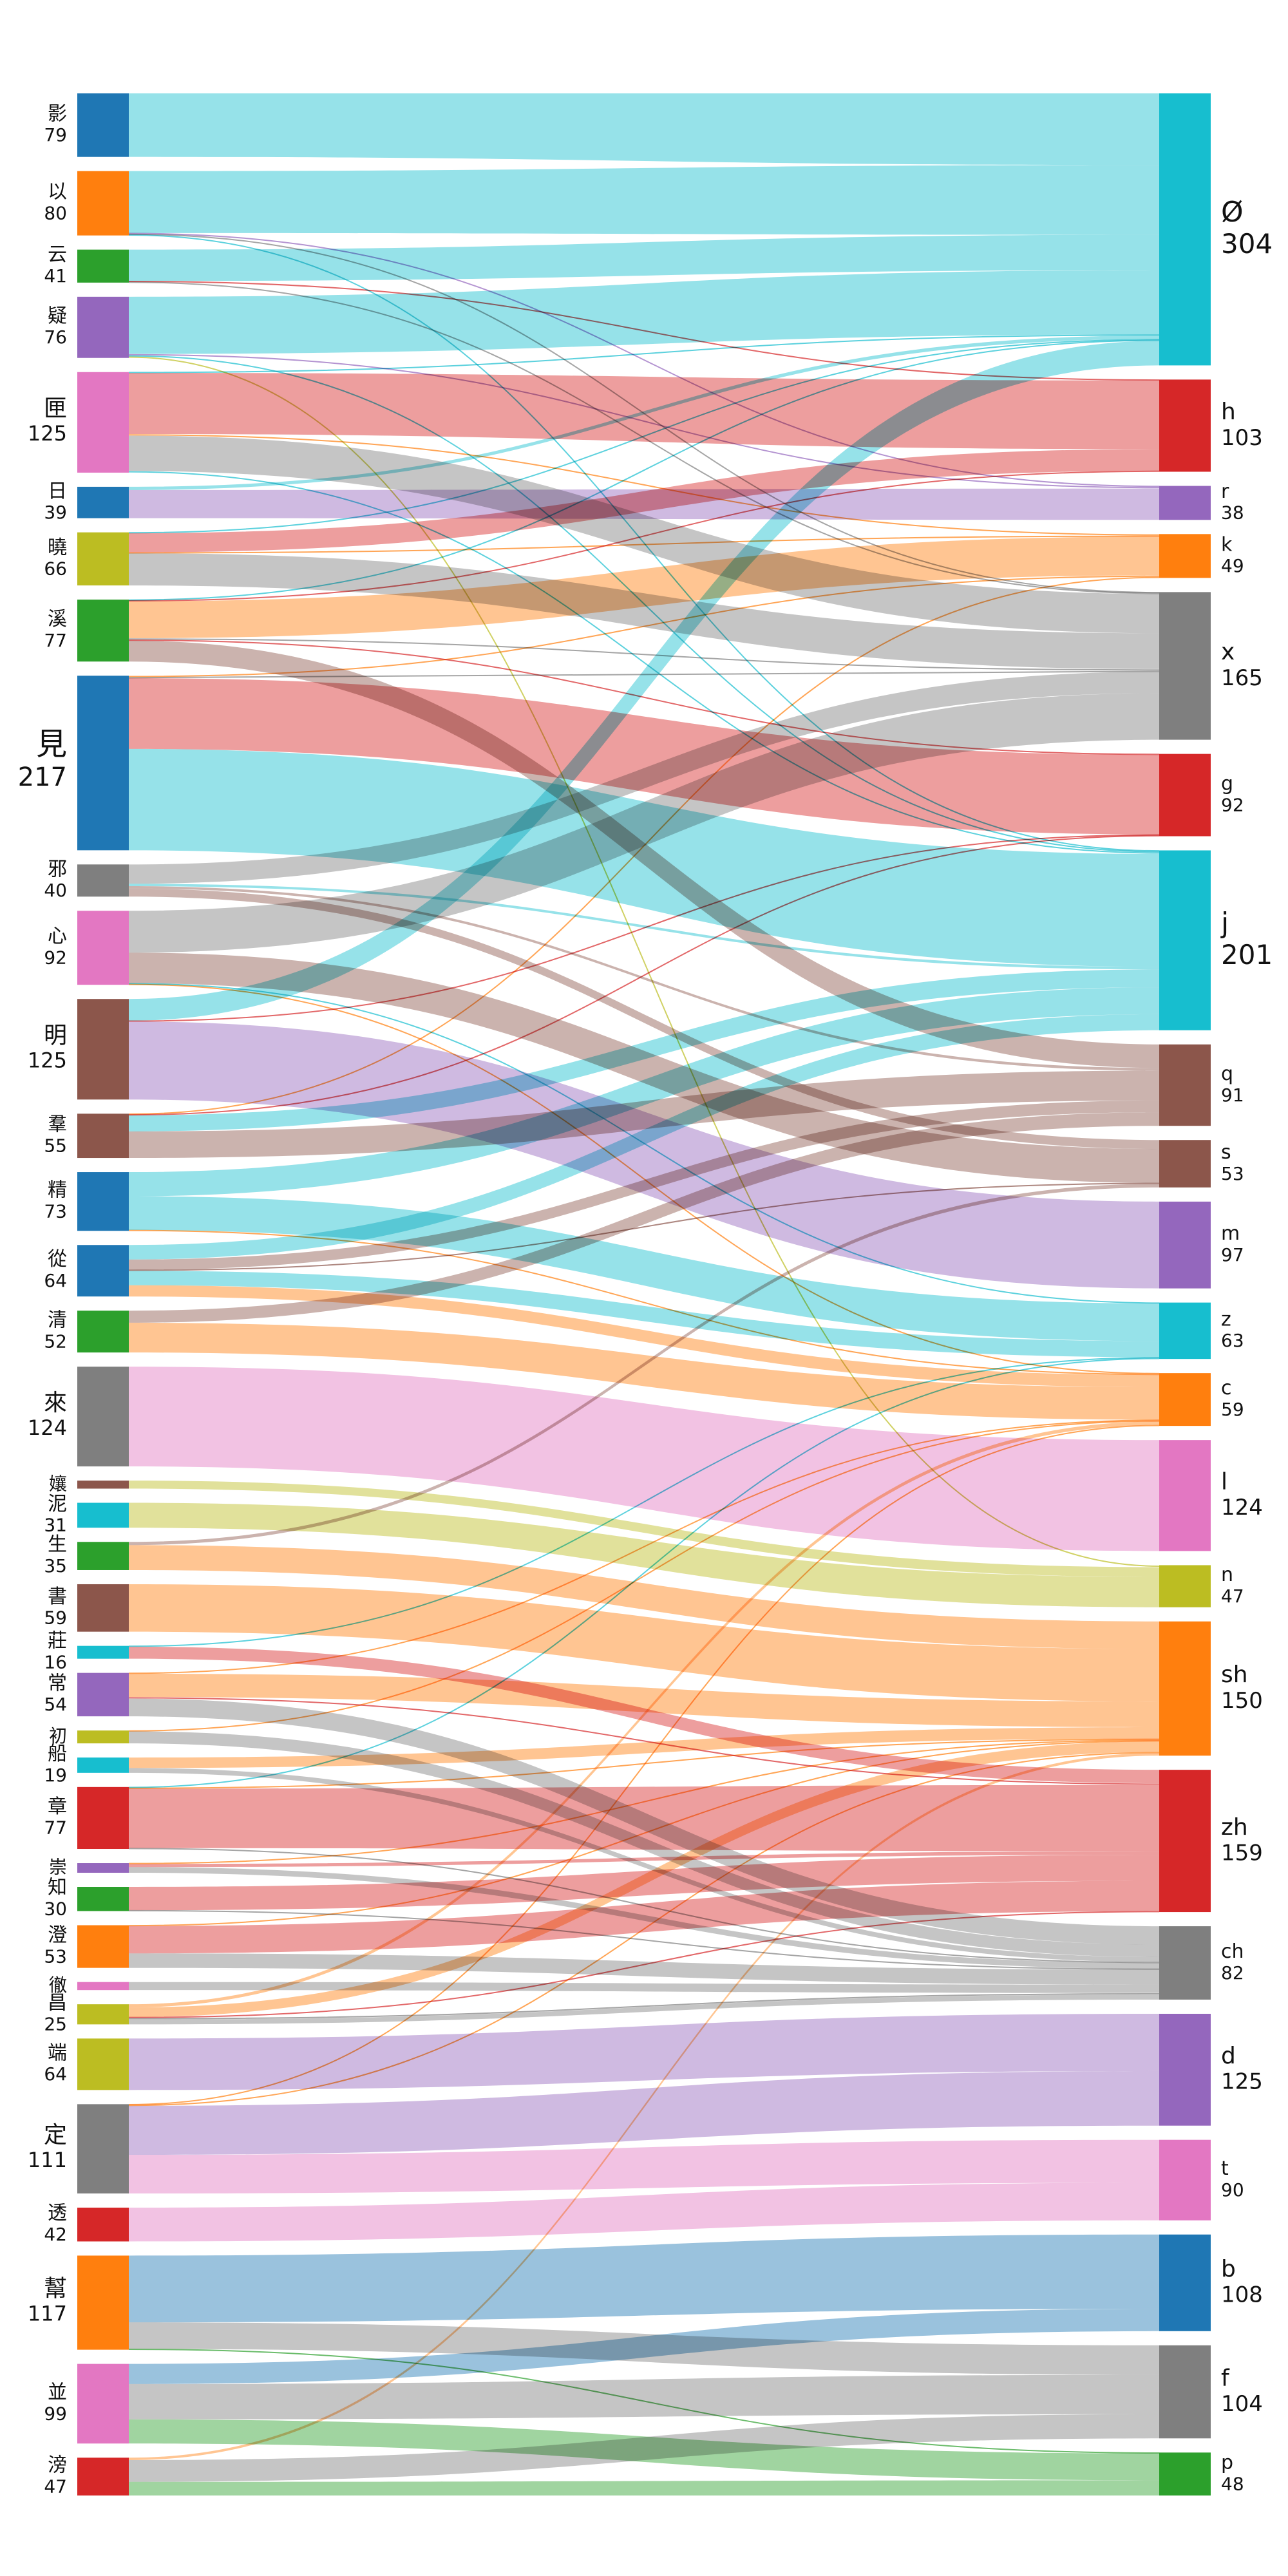 This screenshot has width=1288, height=2576. What do you see at coordinates (103, 631) in the screenshot?
I see `left-node-溪` at bounding box center [103, 631].